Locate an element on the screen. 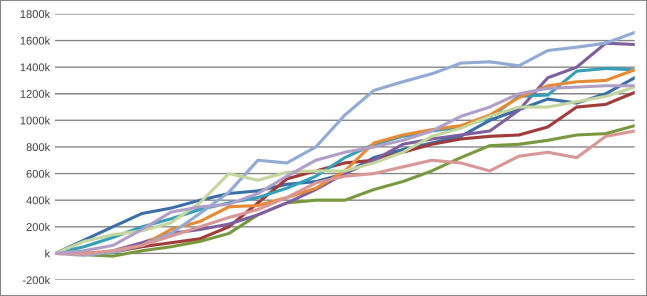  y-tick-label: 200k is located at coordinates (38, 226).